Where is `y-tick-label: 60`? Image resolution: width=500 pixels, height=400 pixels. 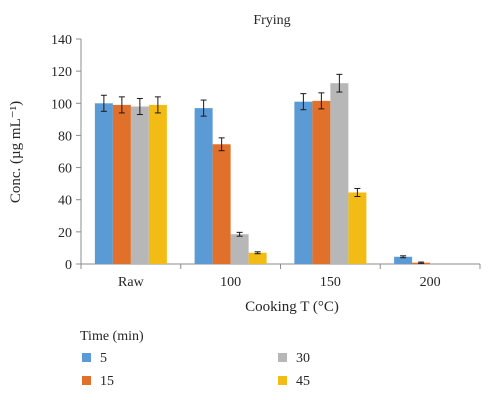
y-tick-label: 60 is located at coordinates (65, 169).